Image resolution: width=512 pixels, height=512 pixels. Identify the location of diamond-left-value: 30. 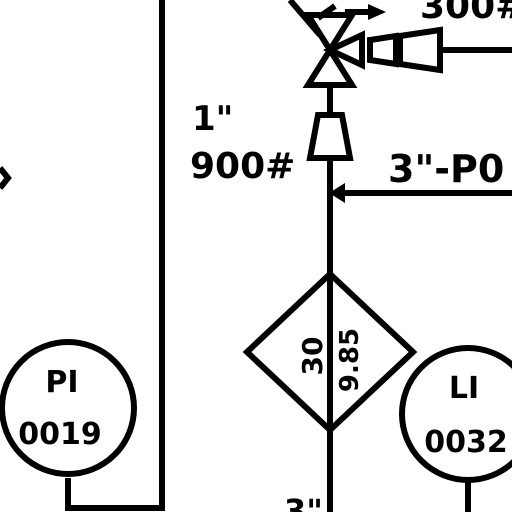
(312, 356).